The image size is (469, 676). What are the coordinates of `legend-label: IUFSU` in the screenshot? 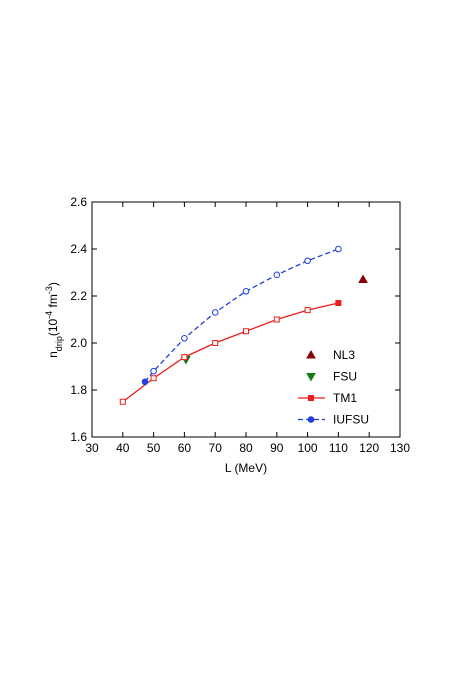 It's located at (351, 420).